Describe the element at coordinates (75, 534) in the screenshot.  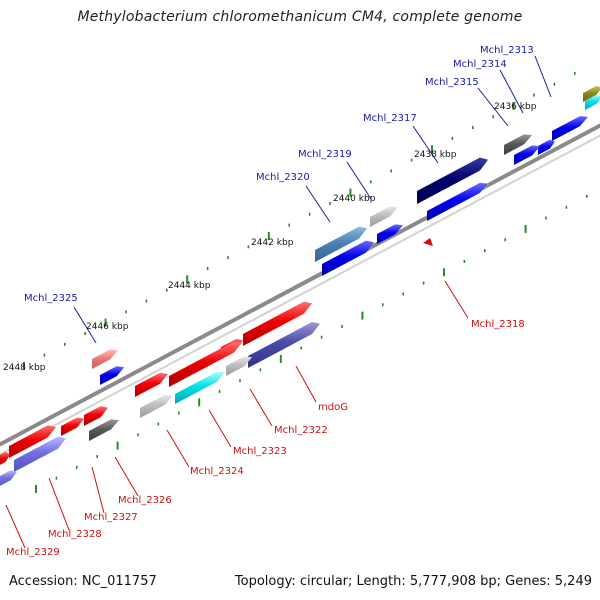
I see `gene-label-mchl-2328: Mchl_2328` at that location.